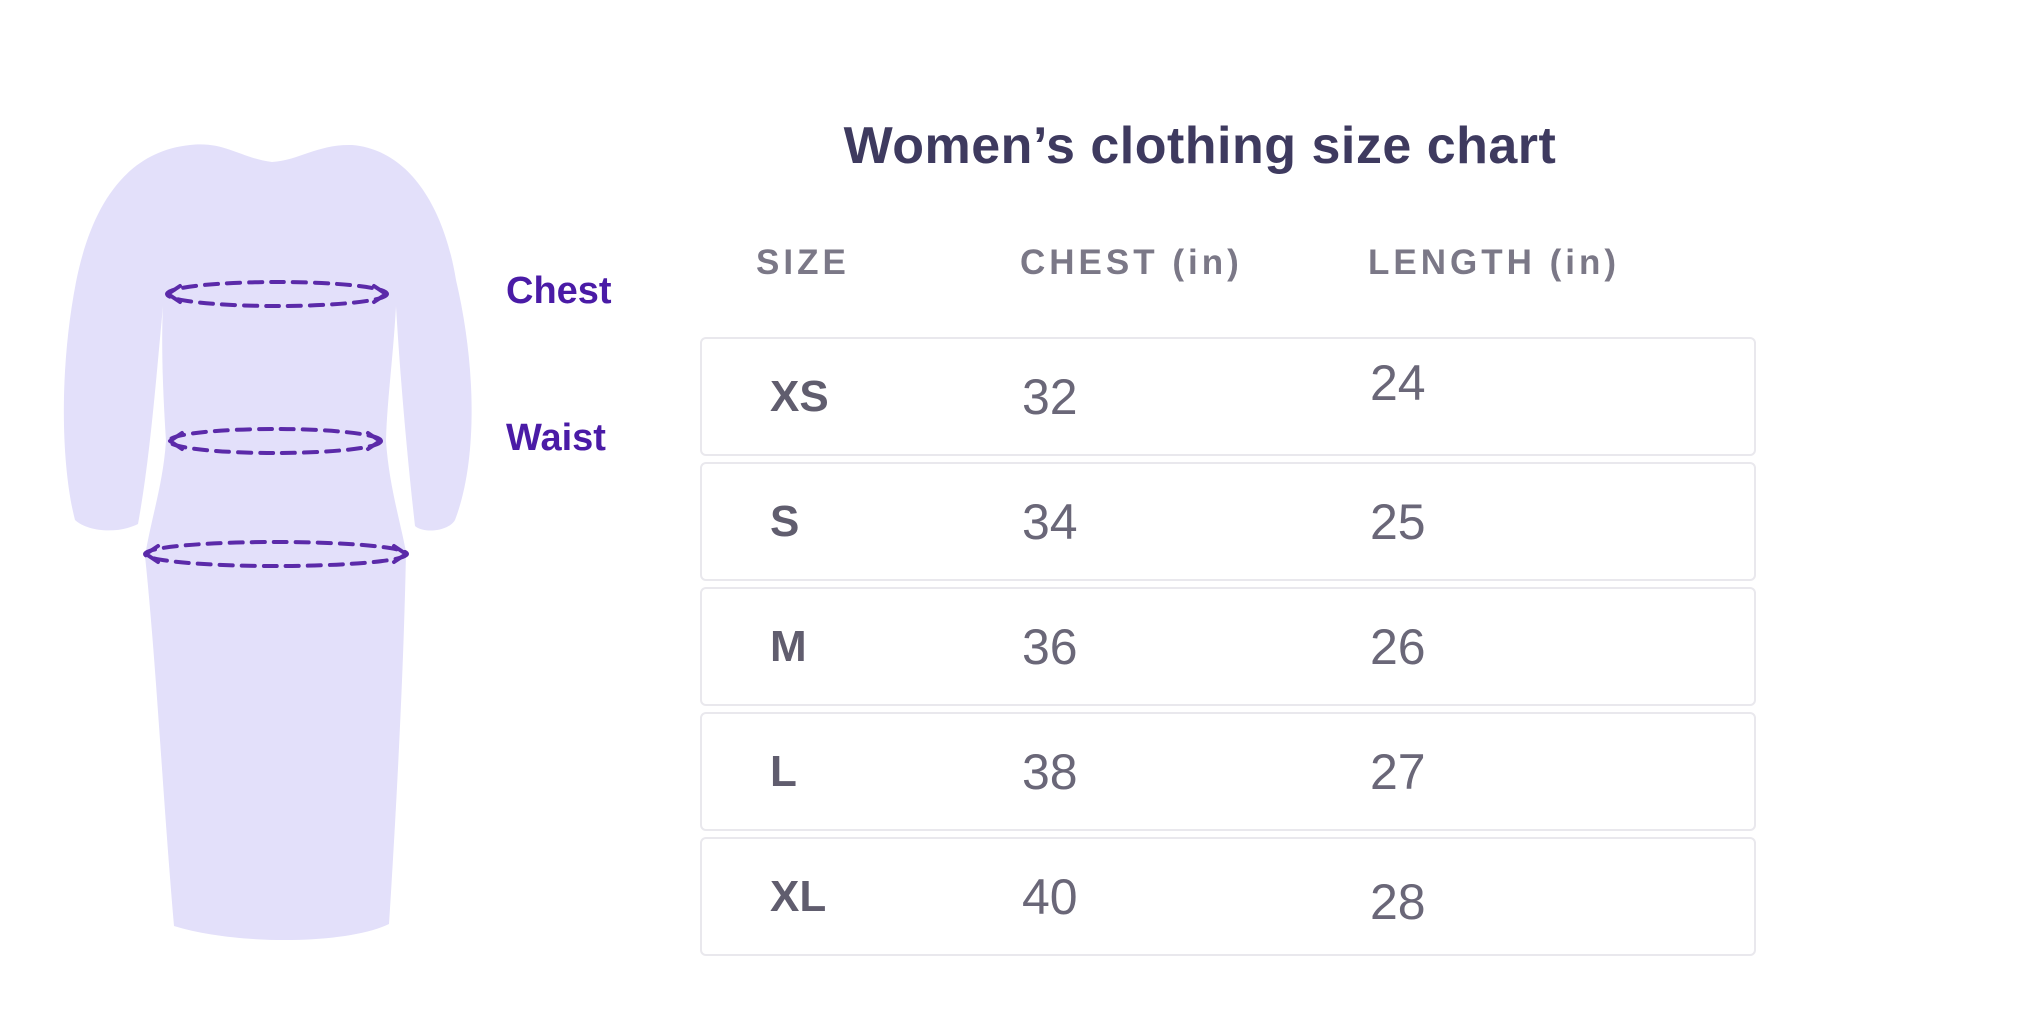 The image size is (2032, 1028). What do you see at coordinates (559, 291) in the screenshot?
I see `chest-label: Chest` at bounding box center [559, 291].